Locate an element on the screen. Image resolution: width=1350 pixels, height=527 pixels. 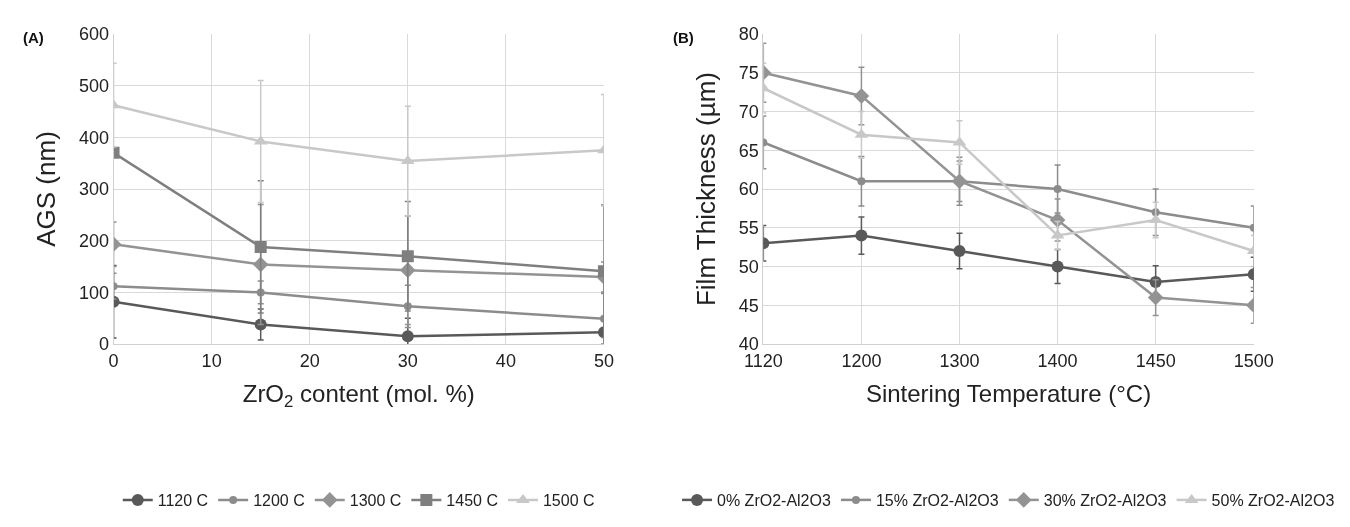
legend-label: 1500 C is located at coordinates (568, 501).